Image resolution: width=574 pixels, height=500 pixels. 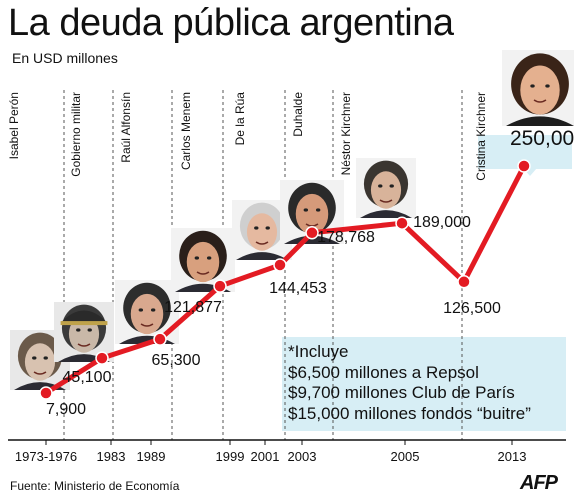 I want to click on note-line-holdouts: $15,000 millones fondos “buitre”, so click(x=409, y=413).